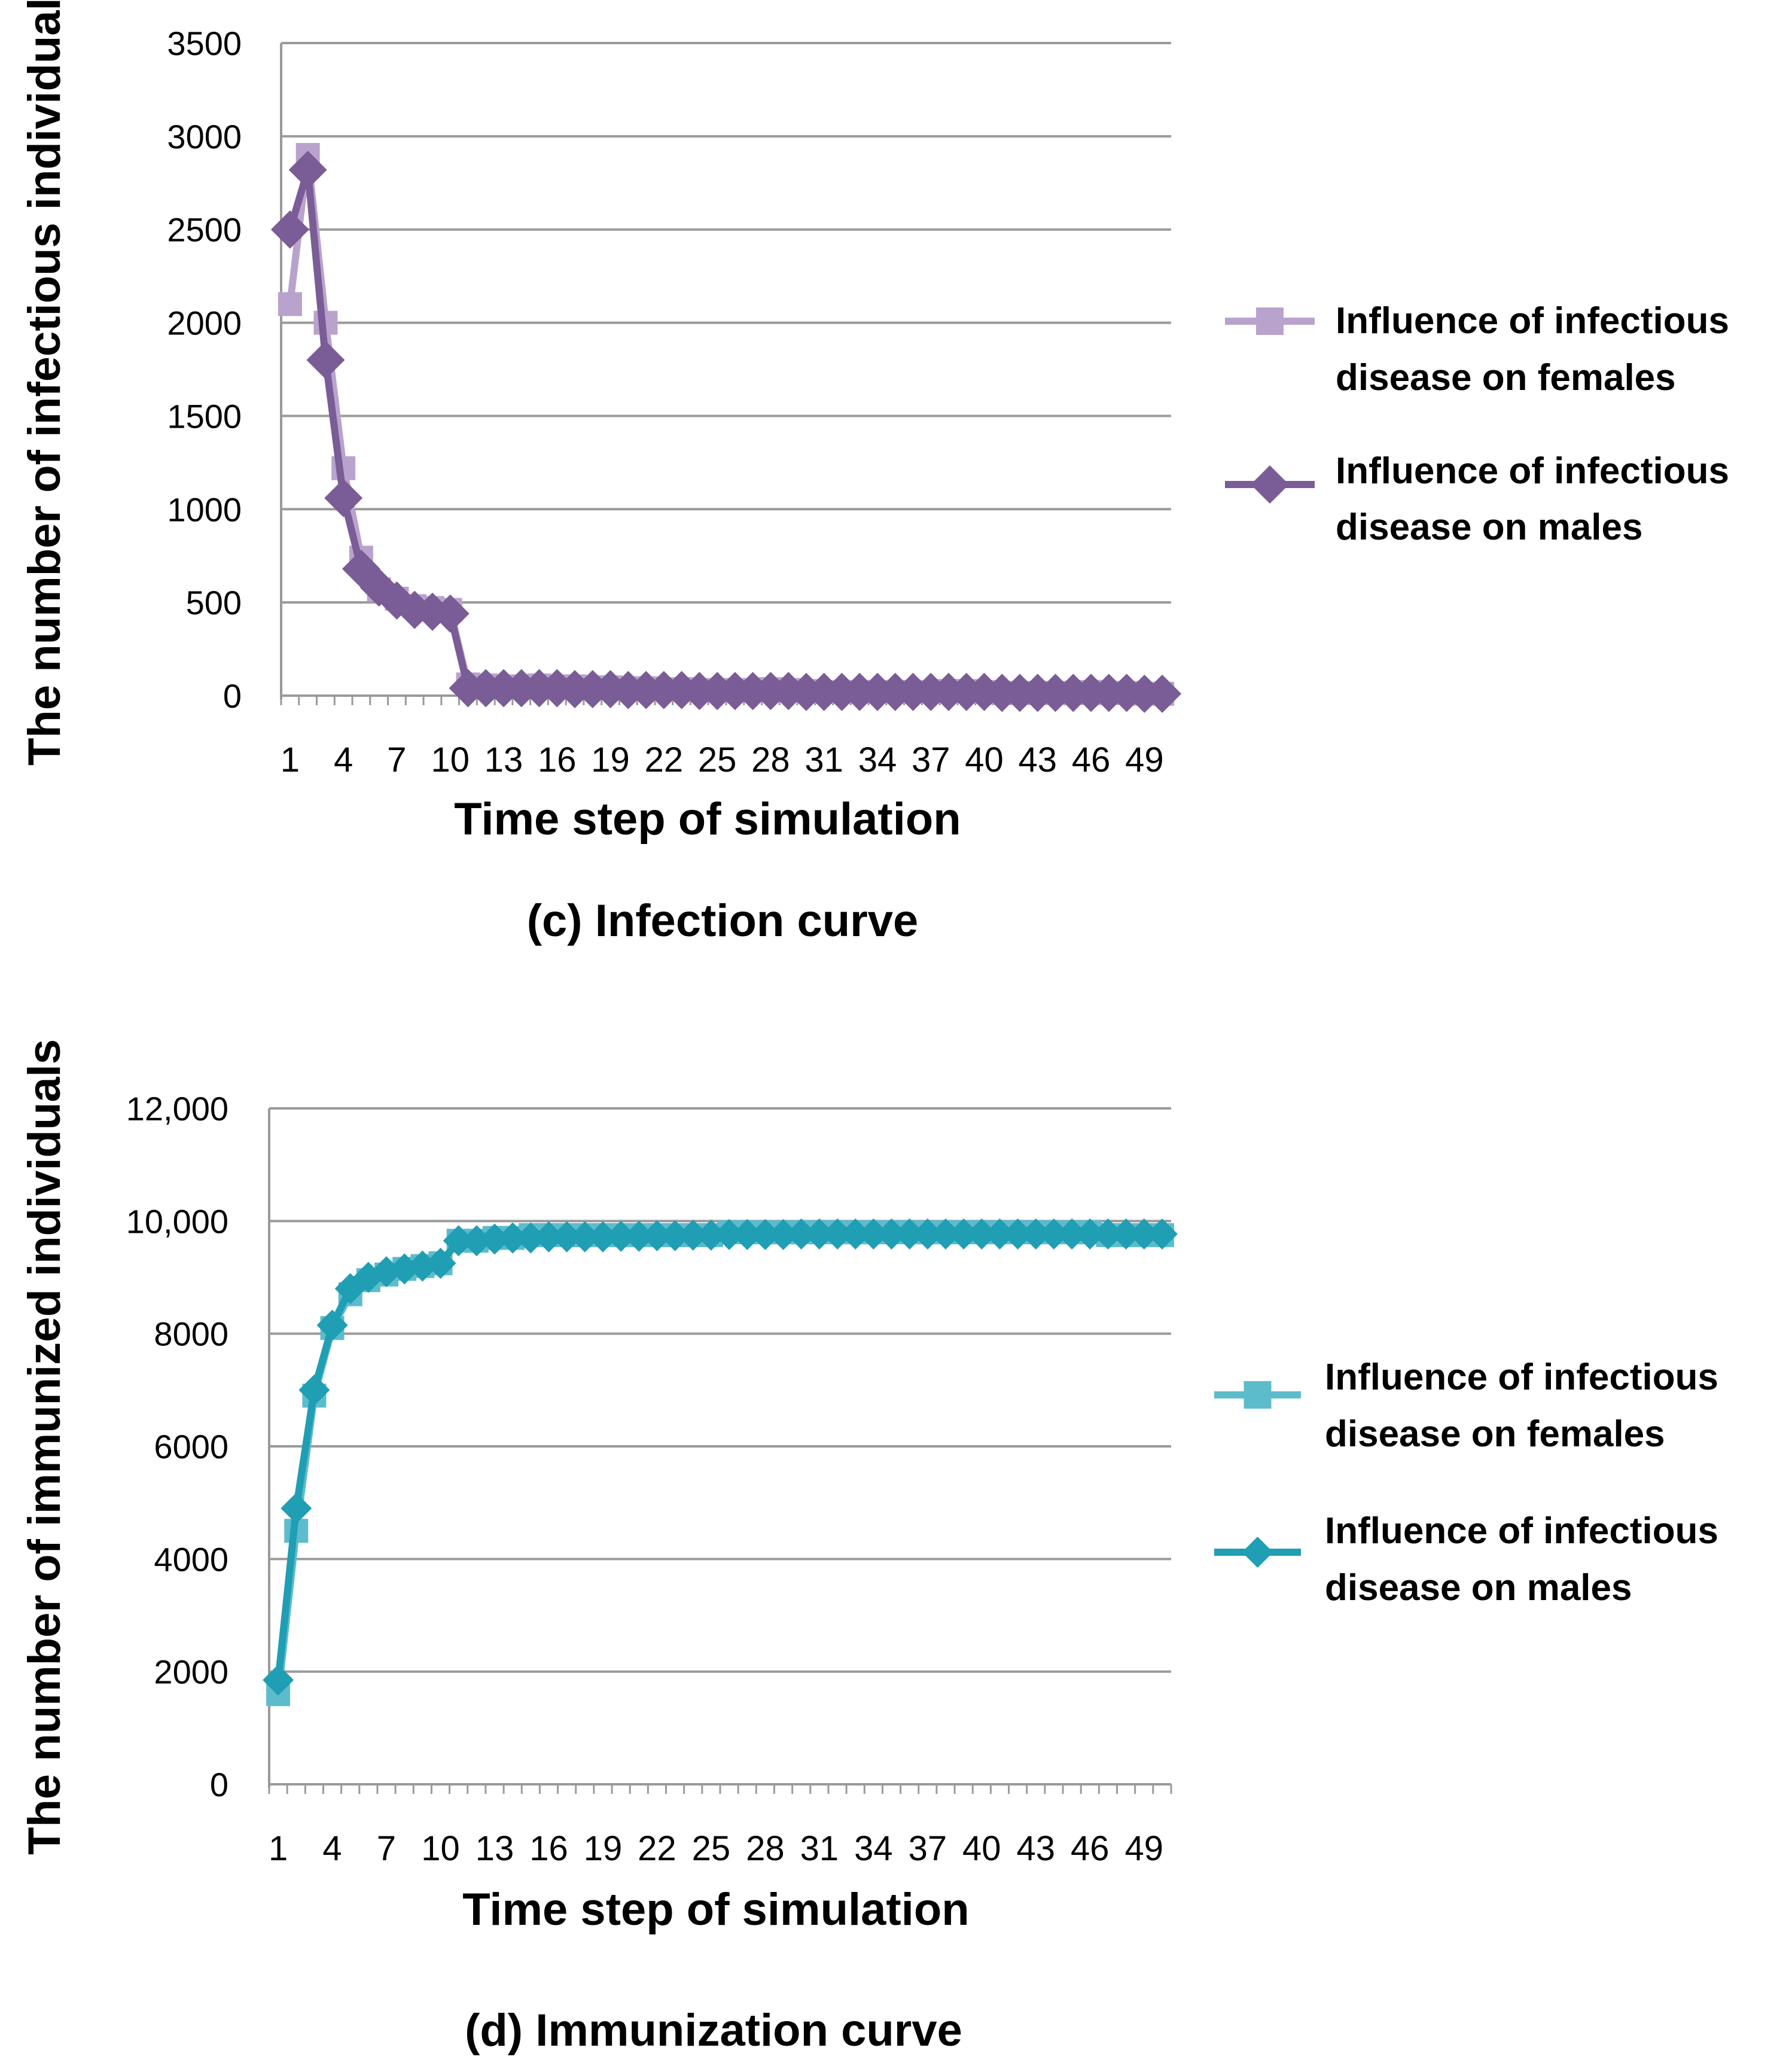  What do you see at coordinates (204, 416) in the screenshot?
I see `y-tick-label: 1500` at bounding box center [204, 416].